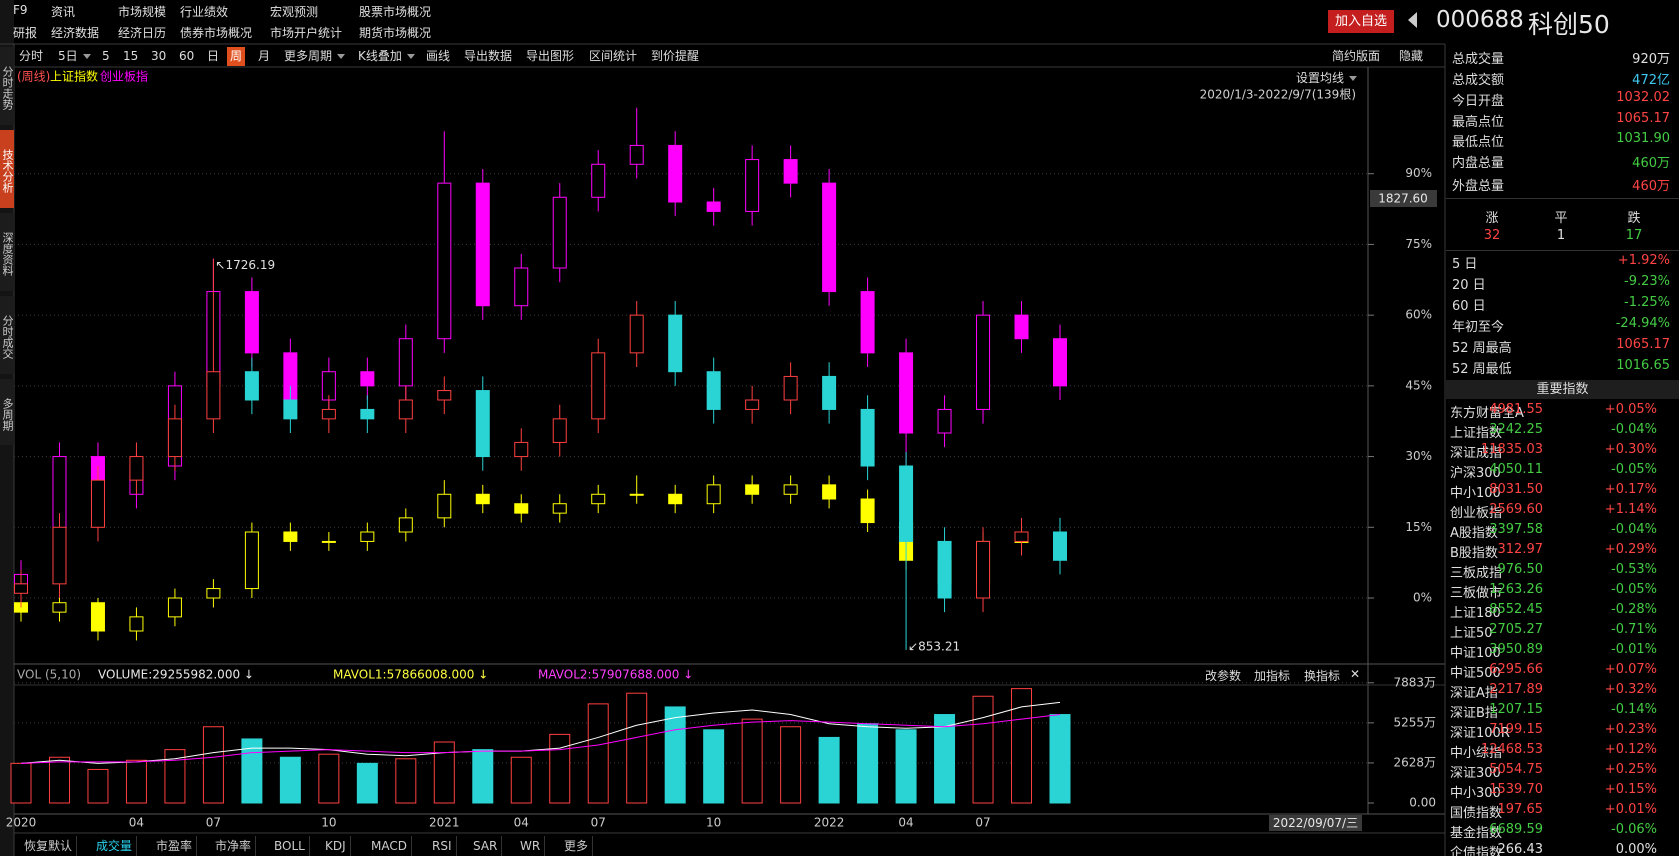 Image resolution: width=1679 pixels, height=856 pixels. Describe the element at coordinates (336, 846) in the screenshot. I see `indicator-tab: KDJ` at that location.